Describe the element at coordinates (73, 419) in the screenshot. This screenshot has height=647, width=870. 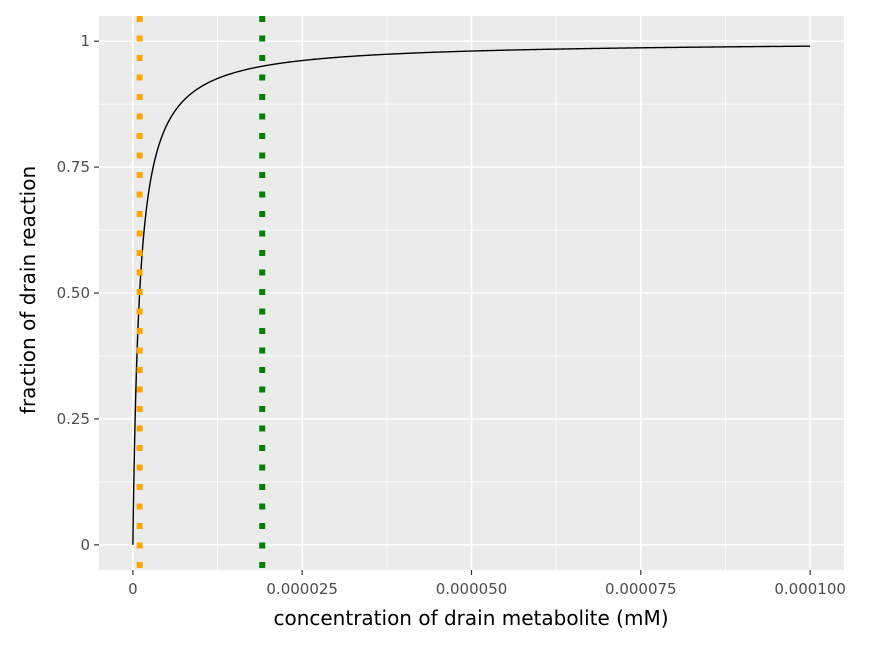
I see `y-tick-label: 0.25` at that location.